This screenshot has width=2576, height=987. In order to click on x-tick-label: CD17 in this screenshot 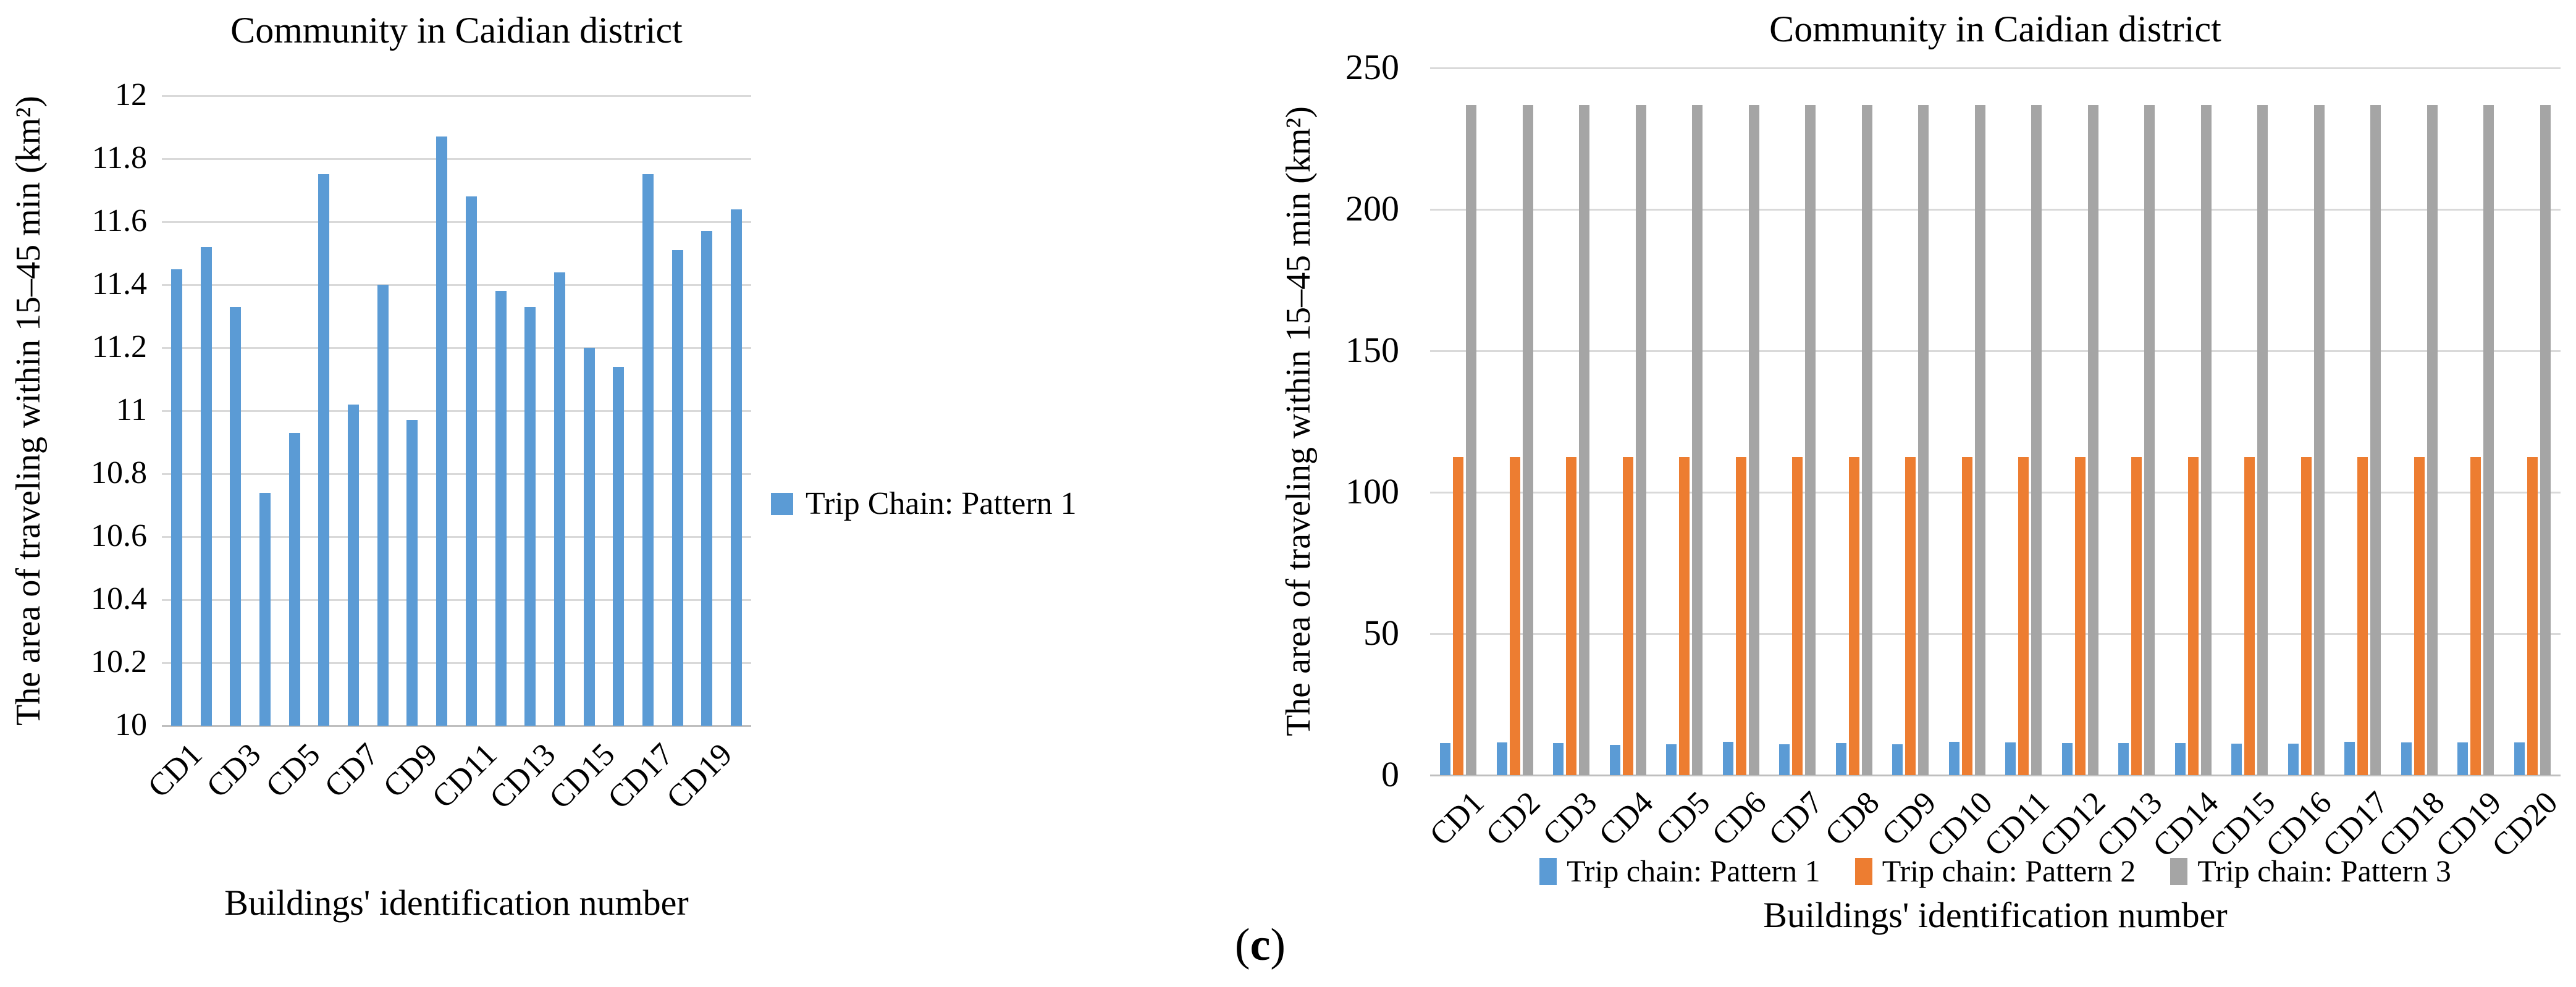, I will do `click(2356, 824)`.